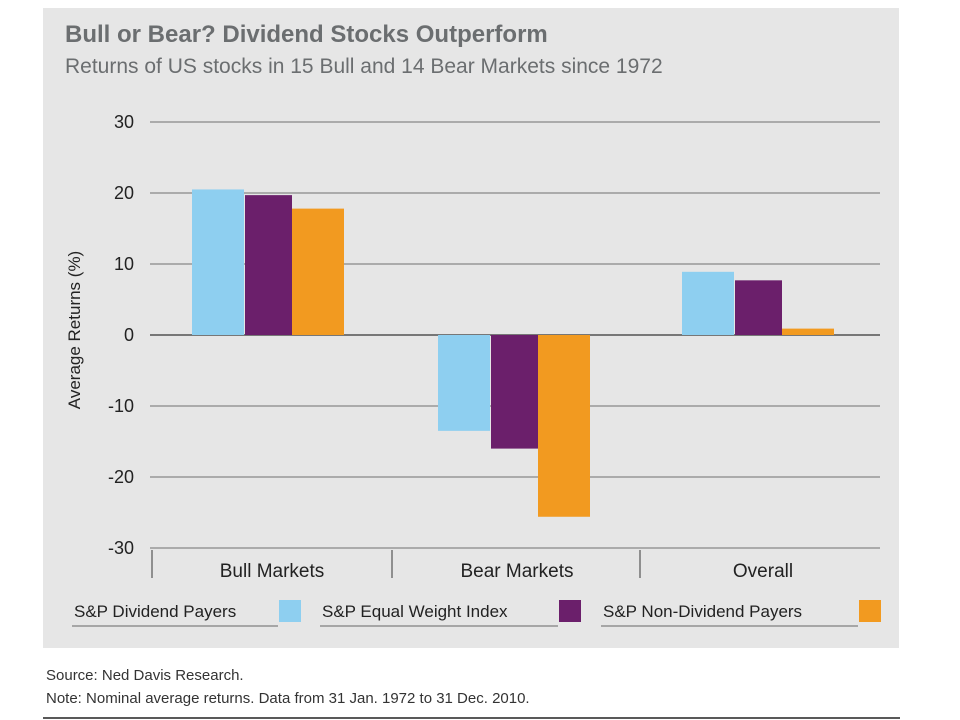  What do you see at coordinates (124, 193) in the screenshot?
I see `y-tick-label: 20` at bounding box center [124, 193].